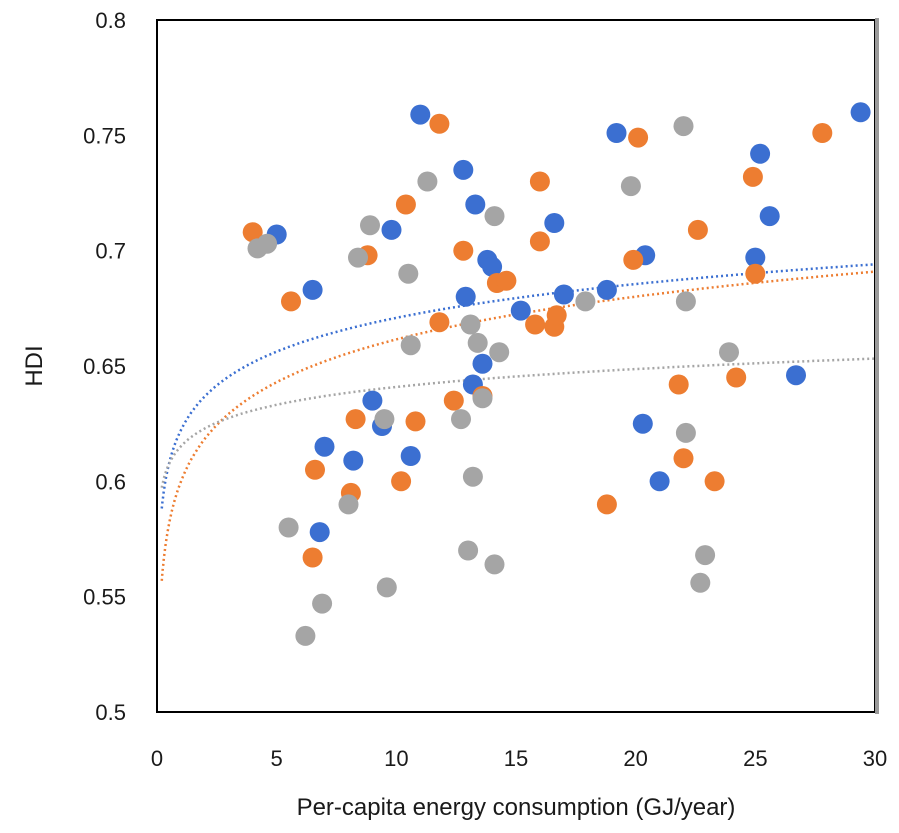 The image size is (899, 833). Describe the element at coordinates (104, 597) in the screenshot. I see `y-tick-label: 0.55` at that location.